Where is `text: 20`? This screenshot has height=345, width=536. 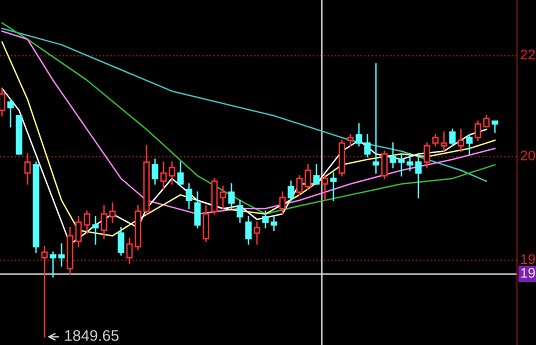 text: 20 is located at coordinates (528, 155).